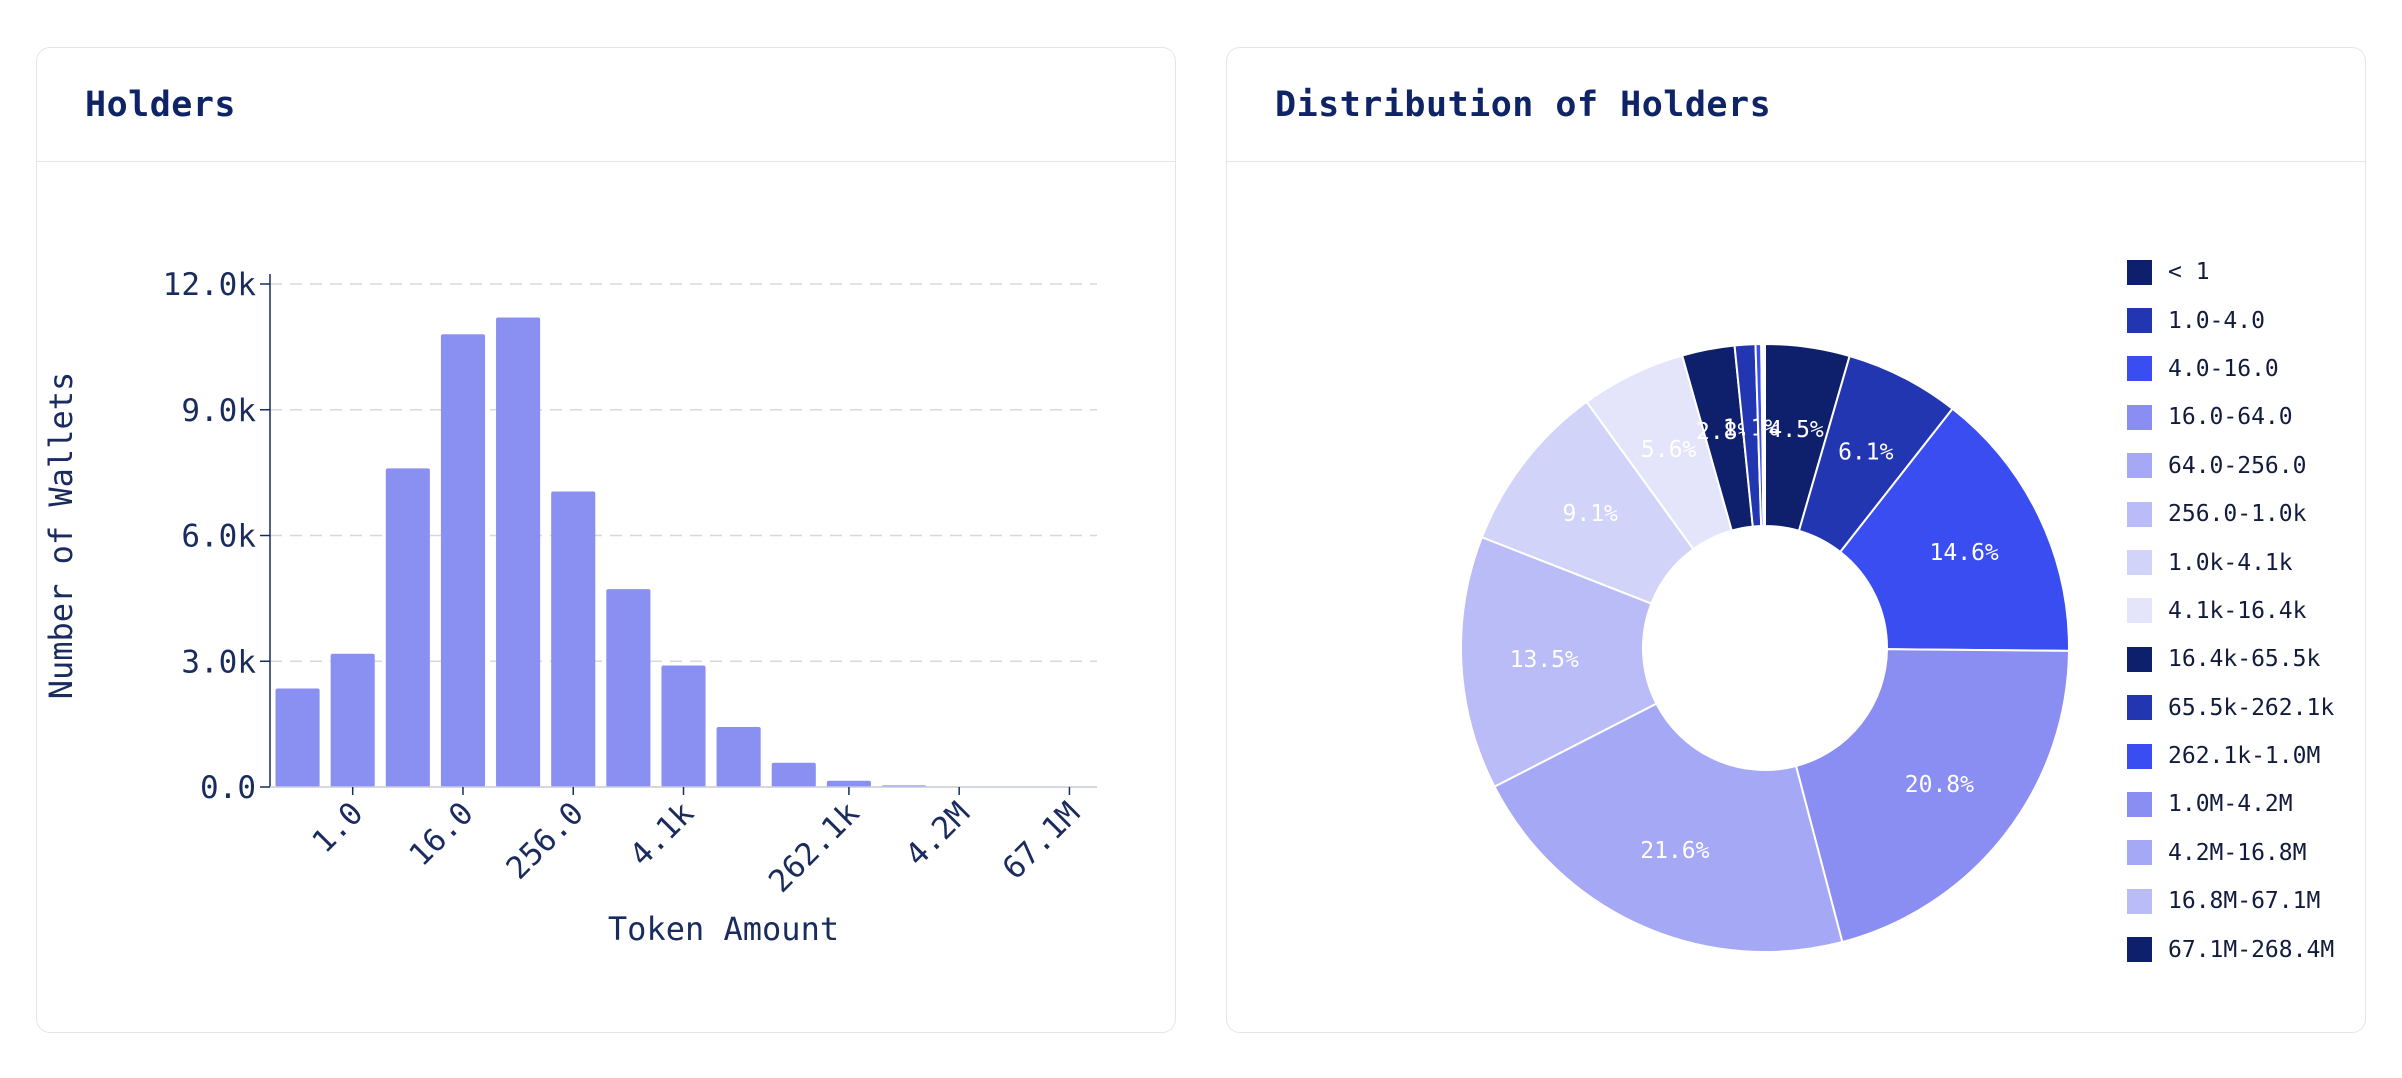 This screenshot has width=2402, height=1078. I want to click on legend-item: 64.0-256.0, so click(2230, 466).